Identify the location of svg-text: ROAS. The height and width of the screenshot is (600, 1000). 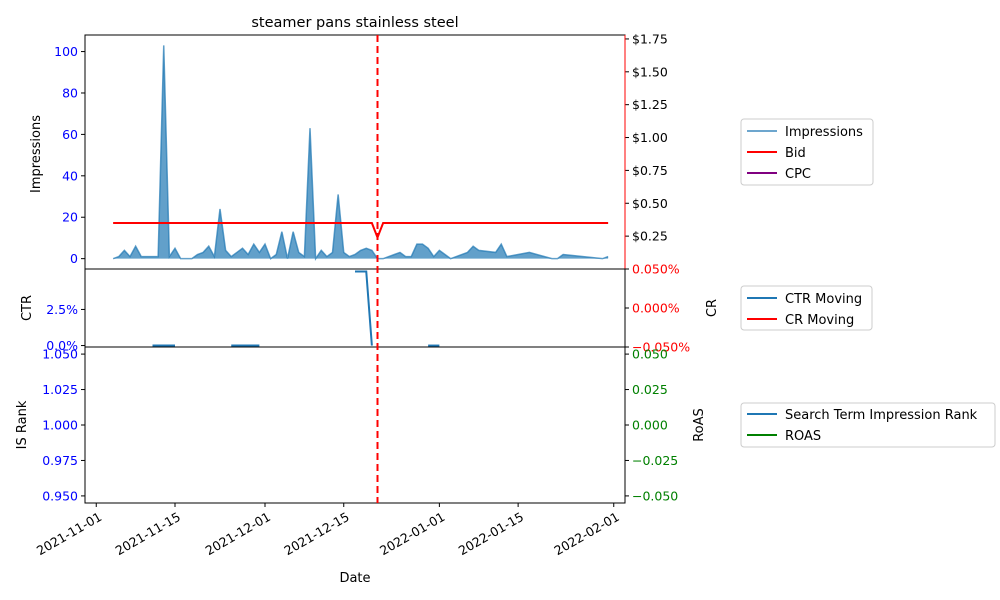
(803, 436).